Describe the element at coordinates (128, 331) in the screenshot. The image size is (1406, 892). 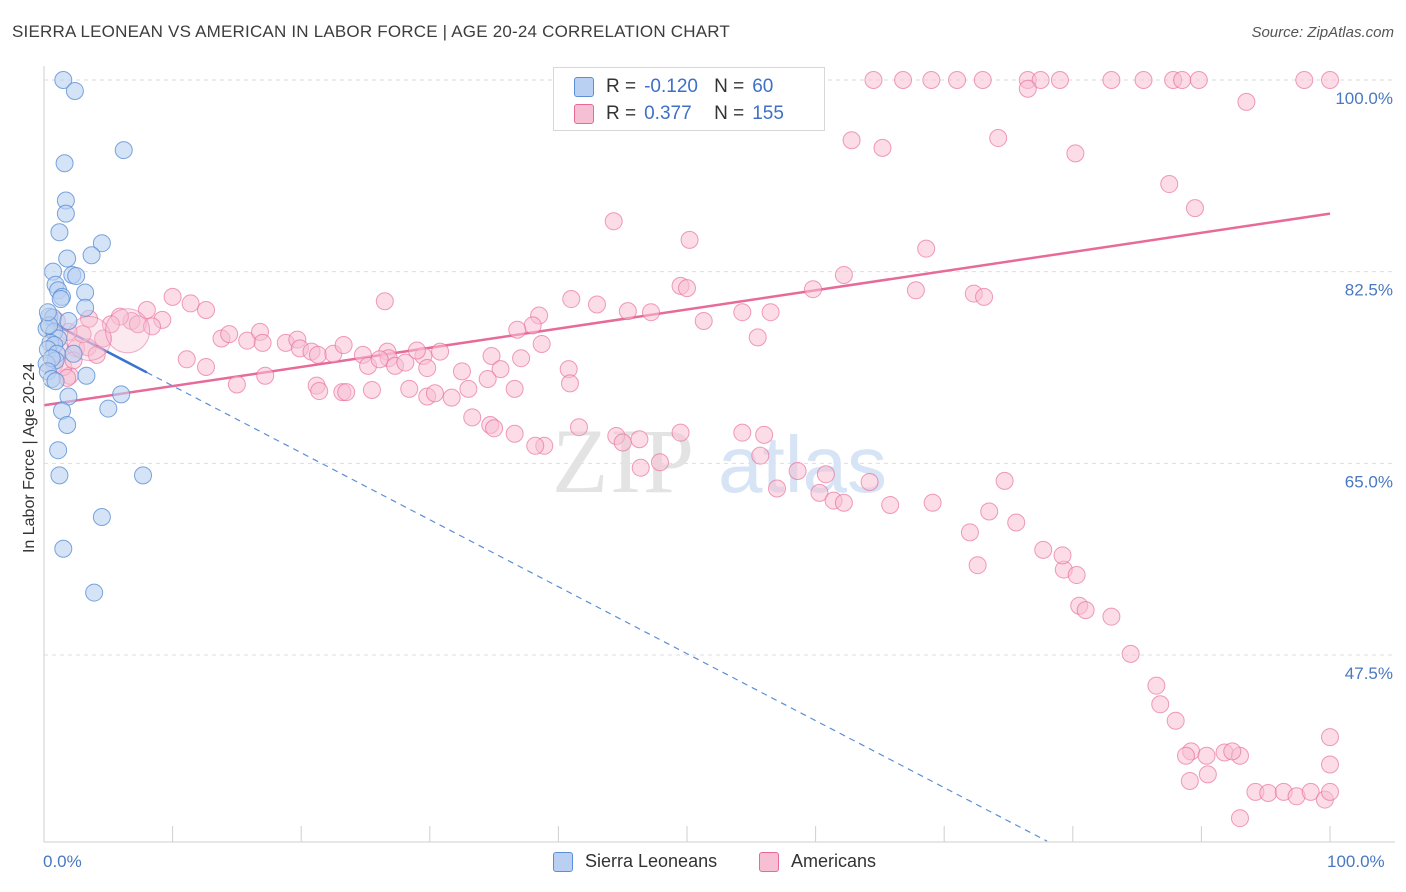
I see `american-cluster-point` at that location.